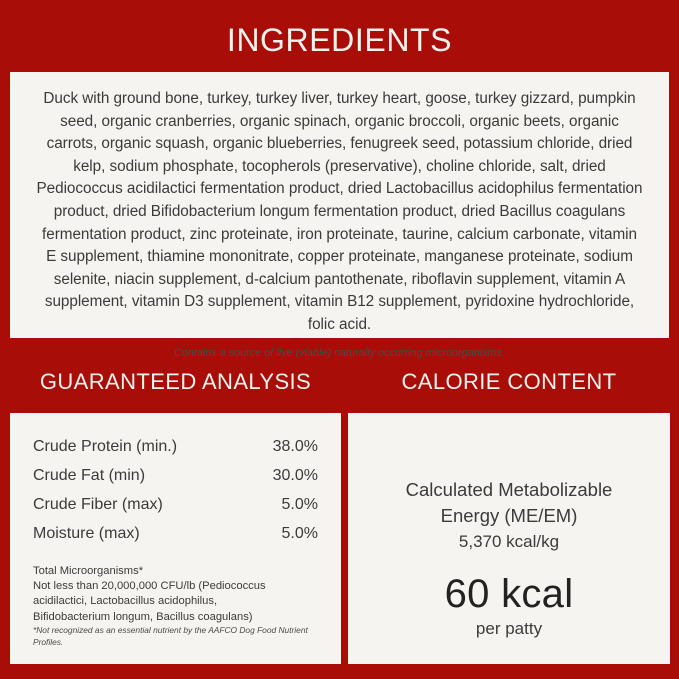 The image size is (679, 679). Describe the element at coordinates (89, 475) in the screenshot. I see `analysis-label: Crude Fat (min)` at that location.